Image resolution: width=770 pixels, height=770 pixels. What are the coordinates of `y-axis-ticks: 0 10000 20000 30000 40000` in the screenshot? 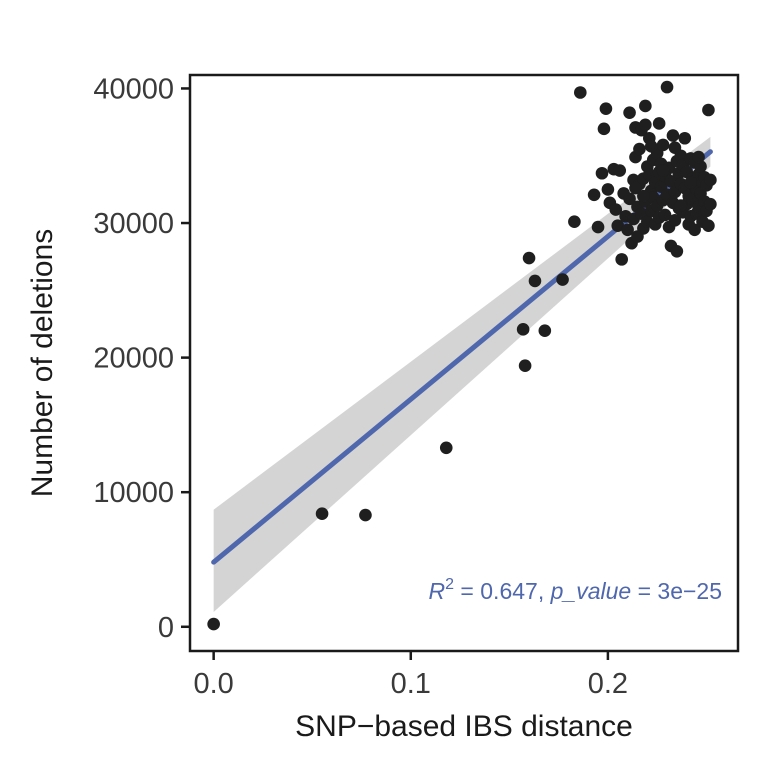 It's located at (141, 358).